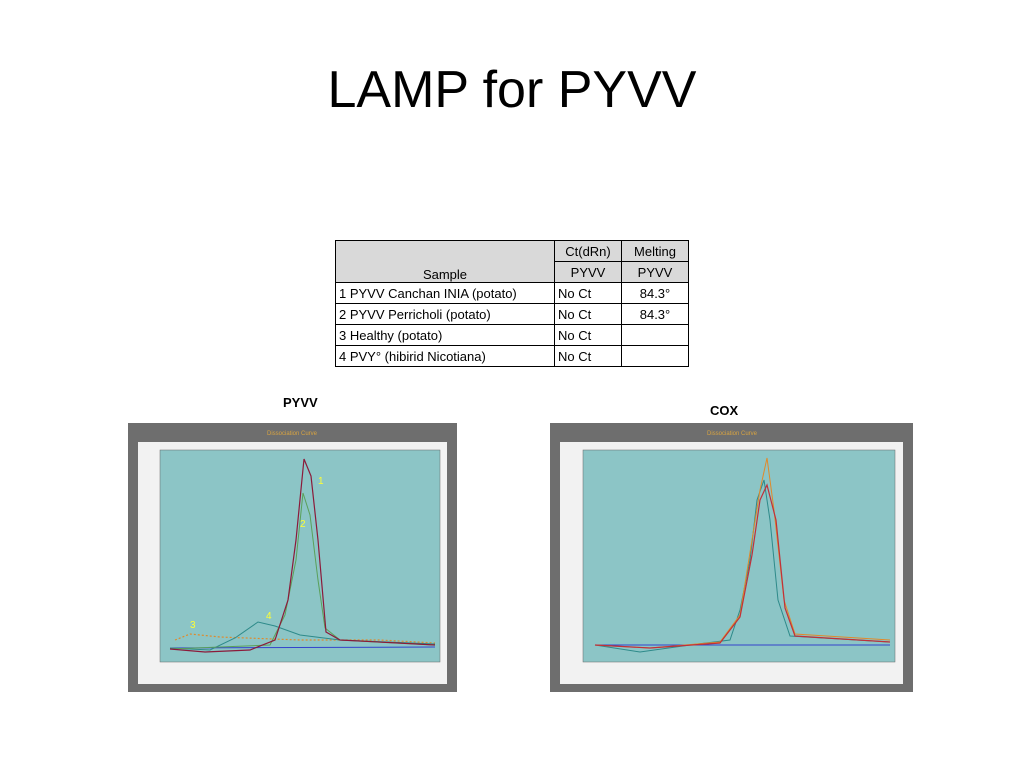 The height and width of the screenshot is (768, 1024). I want to click on cell: 84.3°, so click(655, 314).